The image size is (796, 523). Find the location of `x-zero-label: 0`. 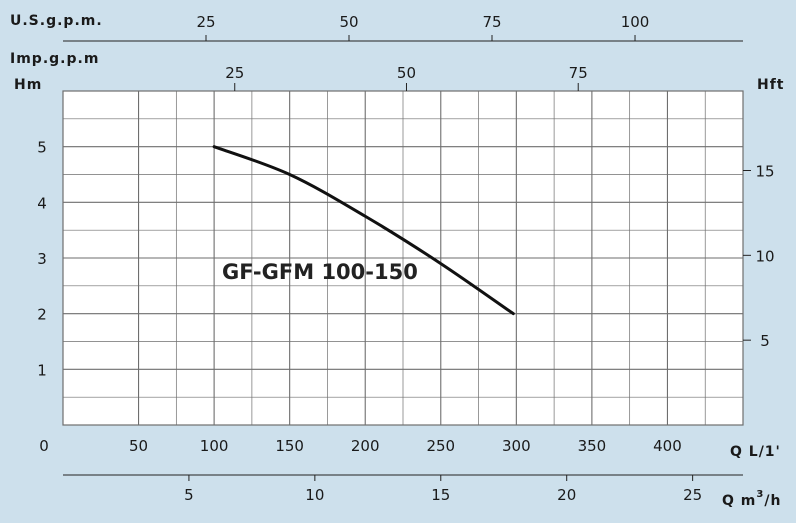

x-zero-label: 0 is located at coordinates (44, 446).